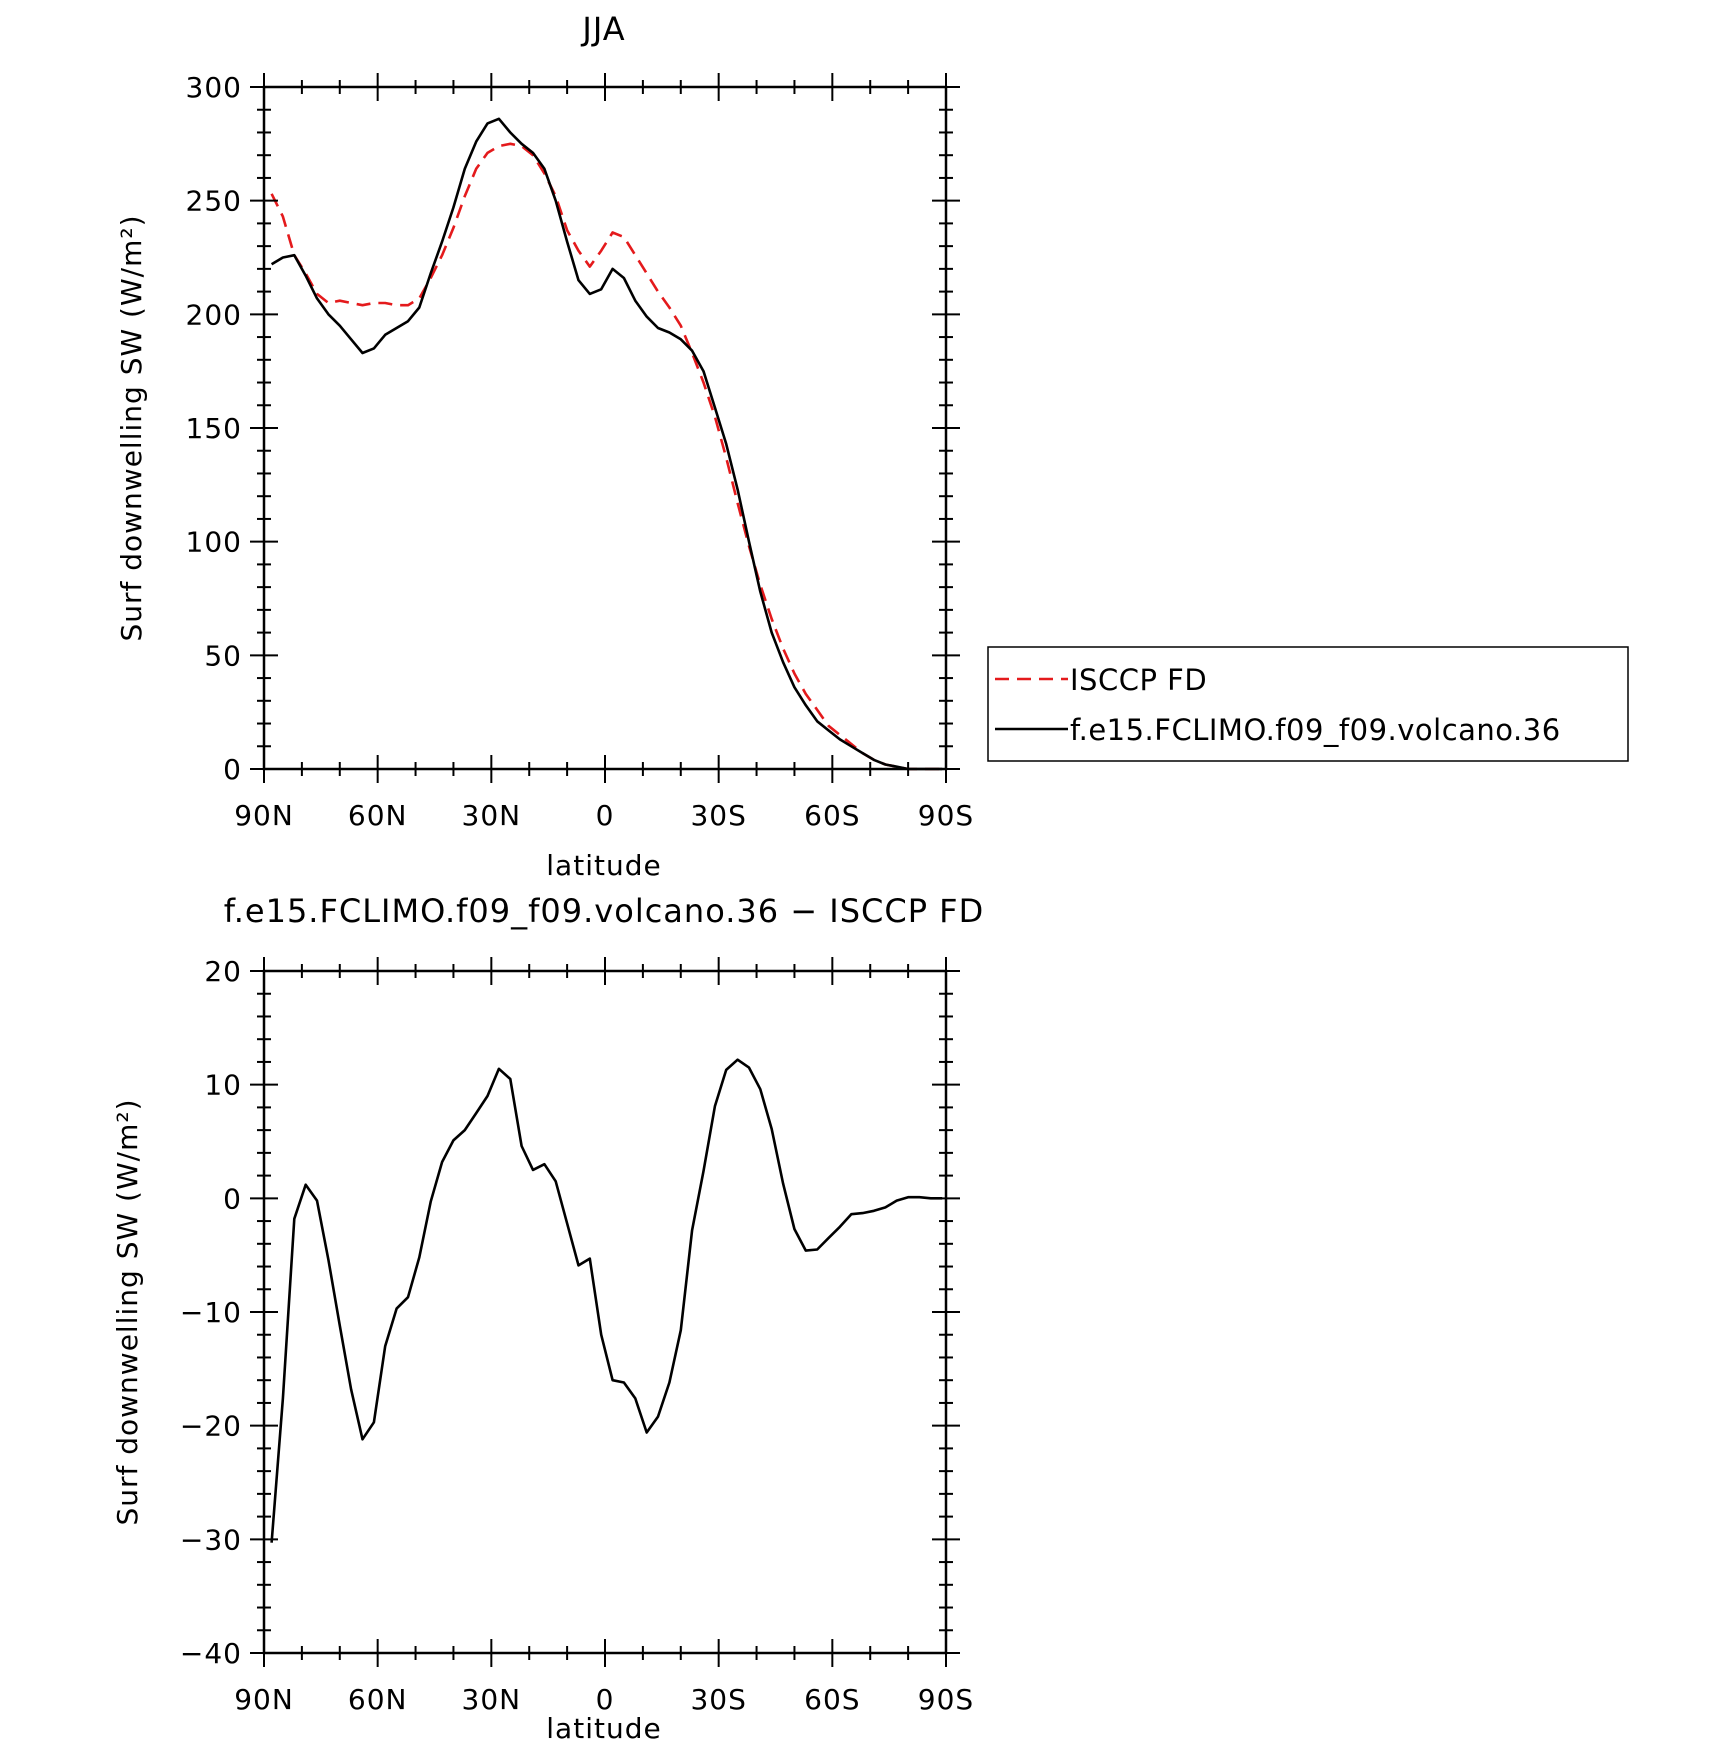 This screenshot has height=1745, width=1710. I want to click on legend: ISCCP FD f.e15.FCLIMO.f09_f09.volcano.36, so click(1308, 704).